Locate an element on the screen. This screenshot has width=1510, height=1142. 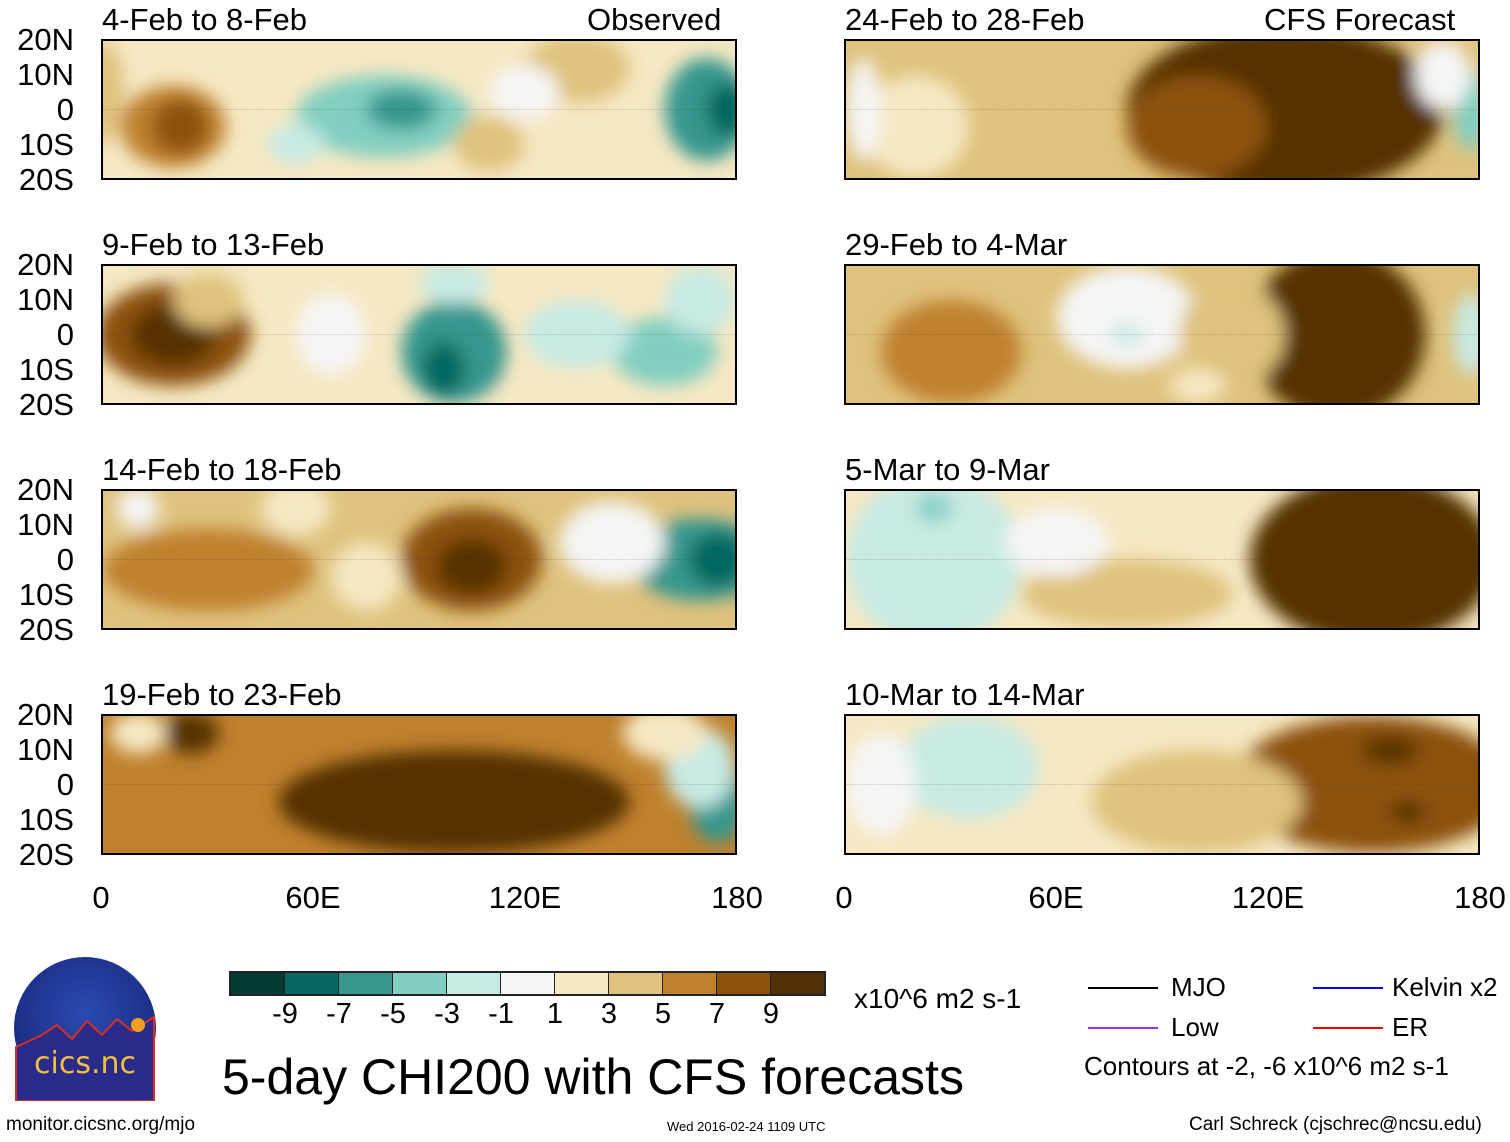
colorbar-label: 3 is located at coordinates (609, 1014).